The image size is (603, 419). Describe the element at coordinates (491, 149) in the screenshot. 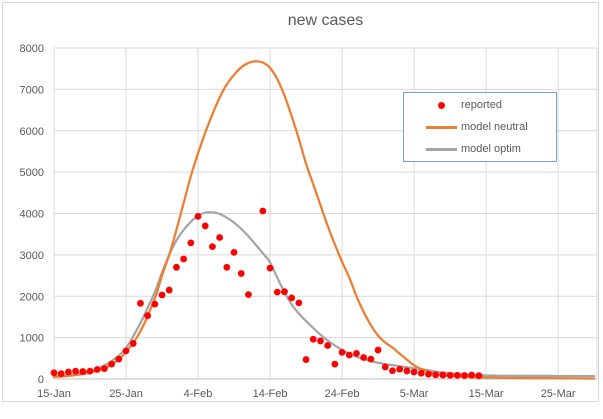

I see `legend-label-model-optim: model optim` at that location.